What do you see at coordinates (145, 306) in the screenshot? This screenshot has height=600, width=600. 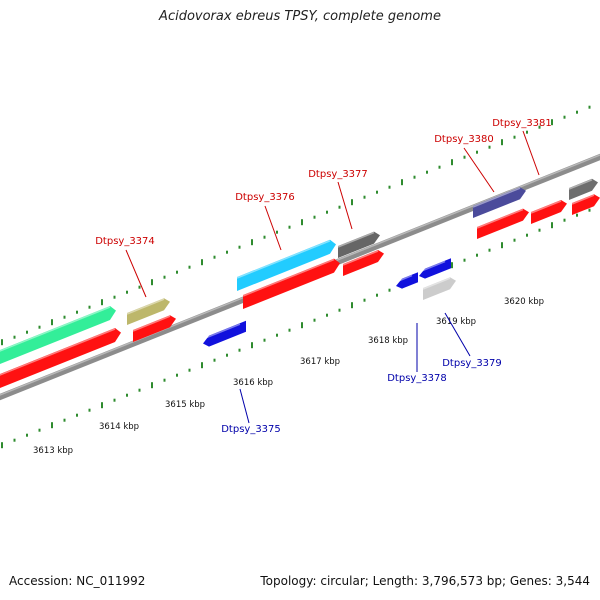 I see `gene-bar-3374-shine` at bounding box center [145, 306].